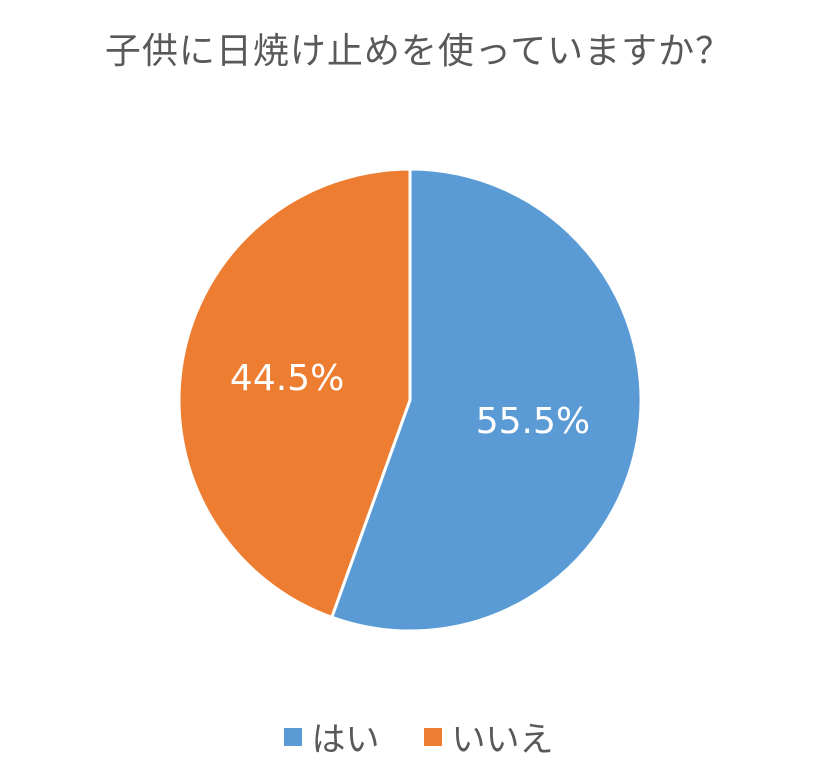 The height and width of the screenshot is (777, 837). What do you see at coordinates (345, 740) in the screenshot?
I see `legend-label-yes: はい` at bounding box center [345, 740].